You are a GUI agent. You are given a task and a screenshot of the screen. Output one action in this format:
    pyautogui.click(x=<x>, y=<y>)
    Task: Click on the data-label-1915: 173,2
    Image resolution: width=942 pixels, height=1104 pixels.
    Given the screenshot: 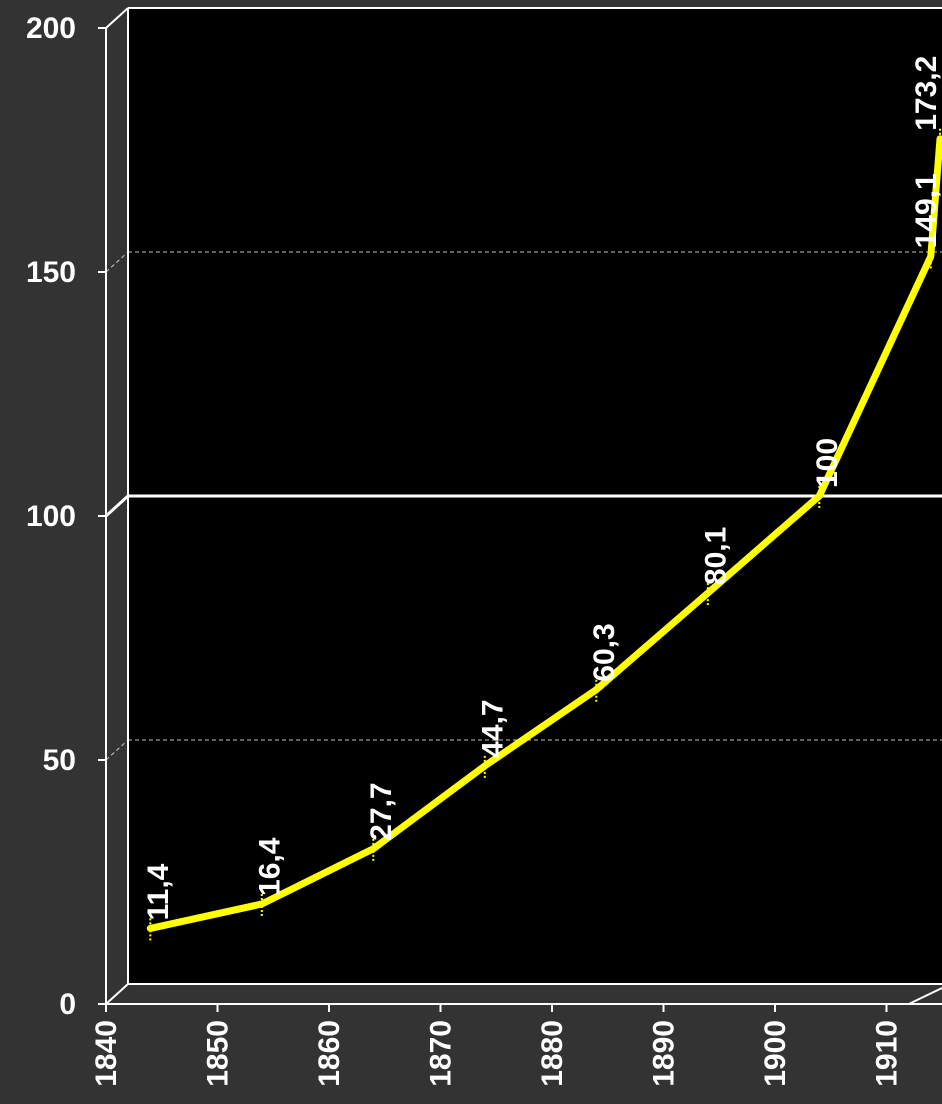 What is the action you would take?
    pyautogui.click(x=926, y=93)
    